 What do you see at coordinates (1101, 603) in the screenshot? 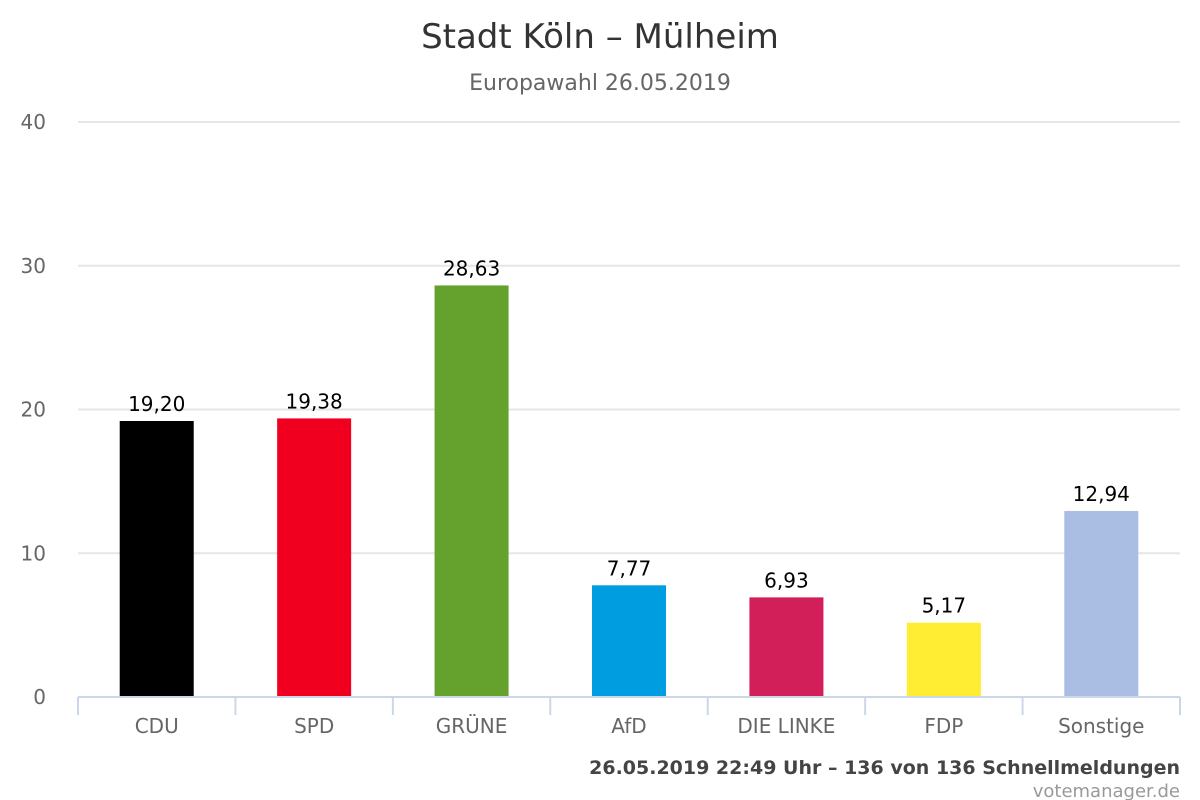
I see `bar-sonstige` at bounding box center [1101, 603].